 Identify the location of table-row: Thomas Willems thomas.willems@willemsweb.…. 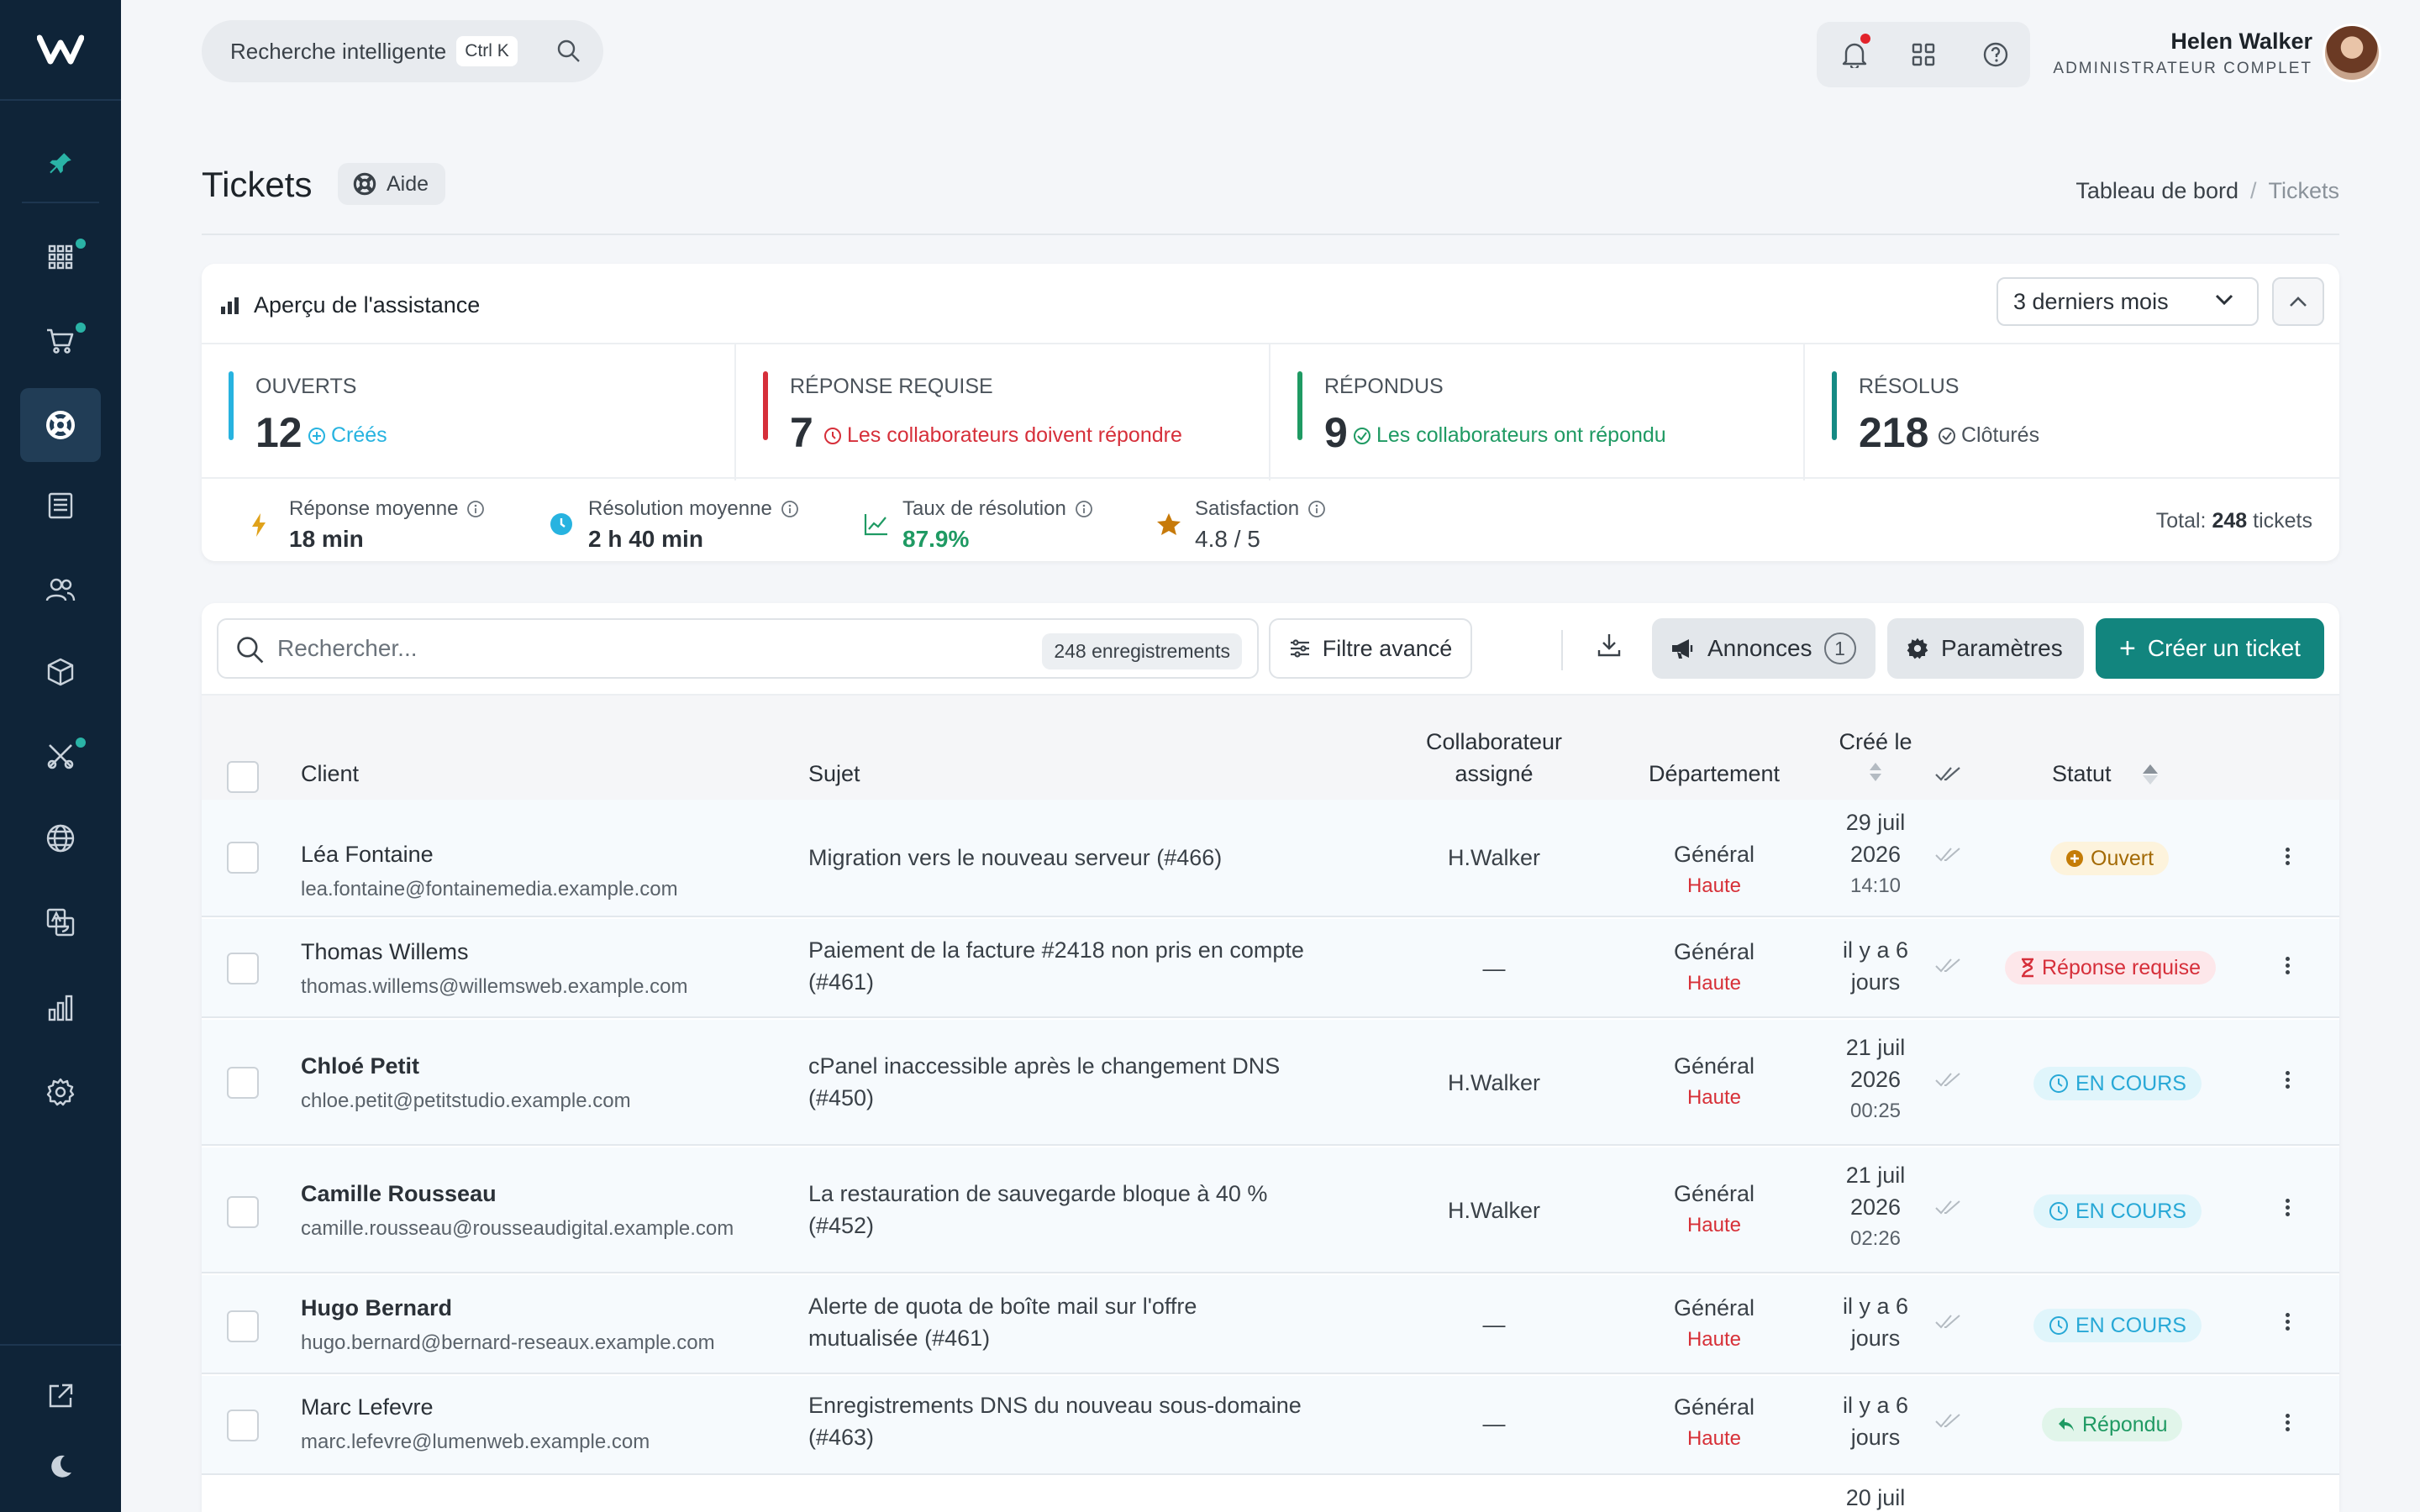
(1270, 968).